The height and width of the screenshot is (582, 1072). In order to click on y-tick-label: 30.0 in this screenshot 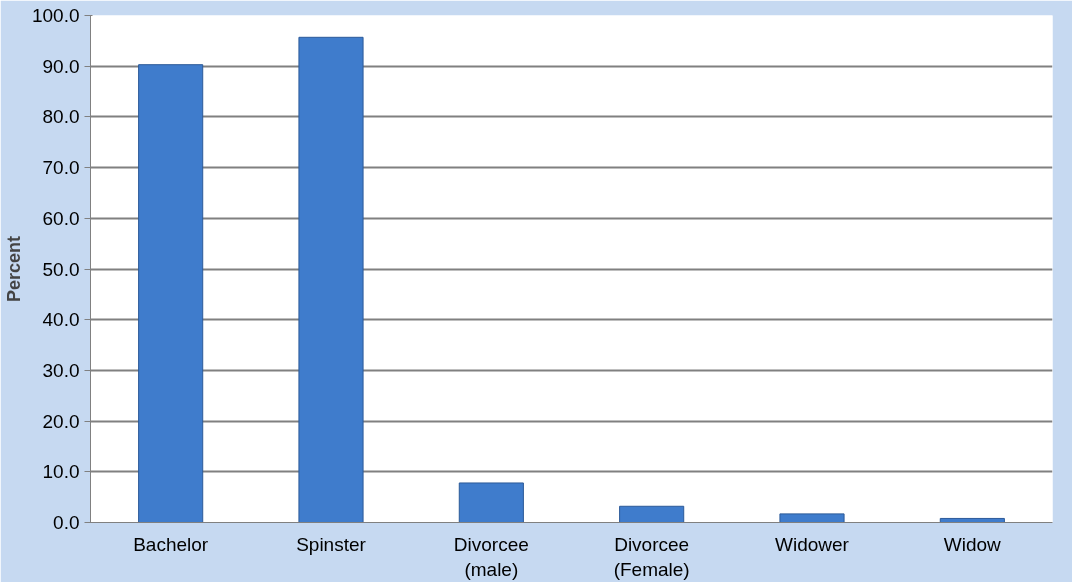, I will do `click(61, 370)`.